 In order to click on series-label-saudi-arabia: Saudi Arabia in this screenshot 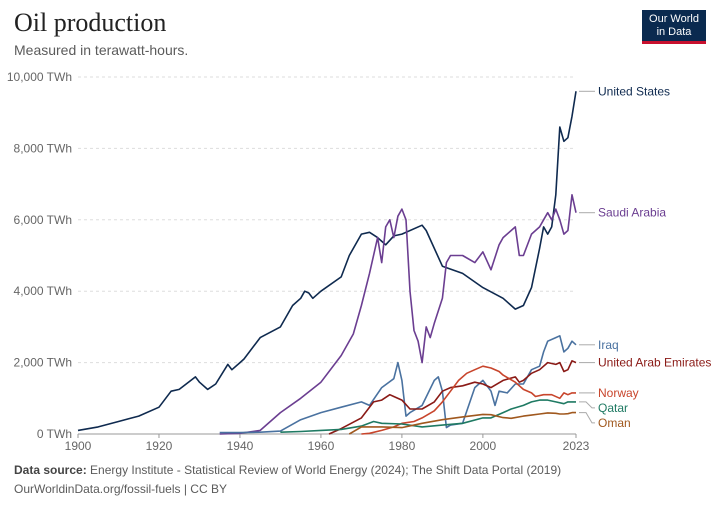, I will do `click(632, 213)`.